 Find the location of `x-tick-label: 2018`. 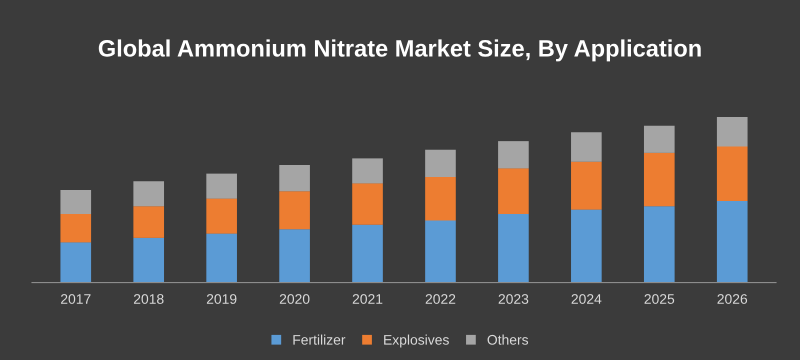

x-tick-label: 2018 is located at coordinates (149, 299).